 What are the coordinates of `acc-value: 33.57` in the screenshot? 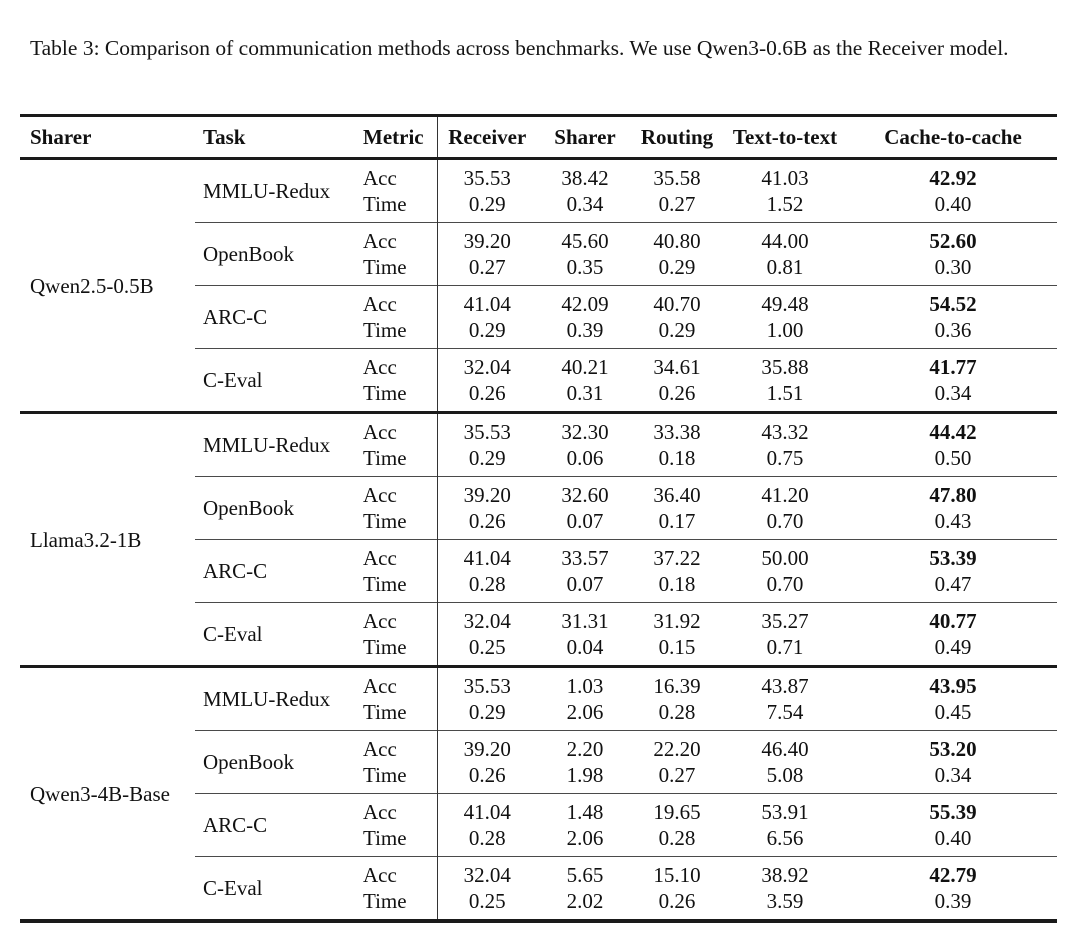 It's located at (585, 558).